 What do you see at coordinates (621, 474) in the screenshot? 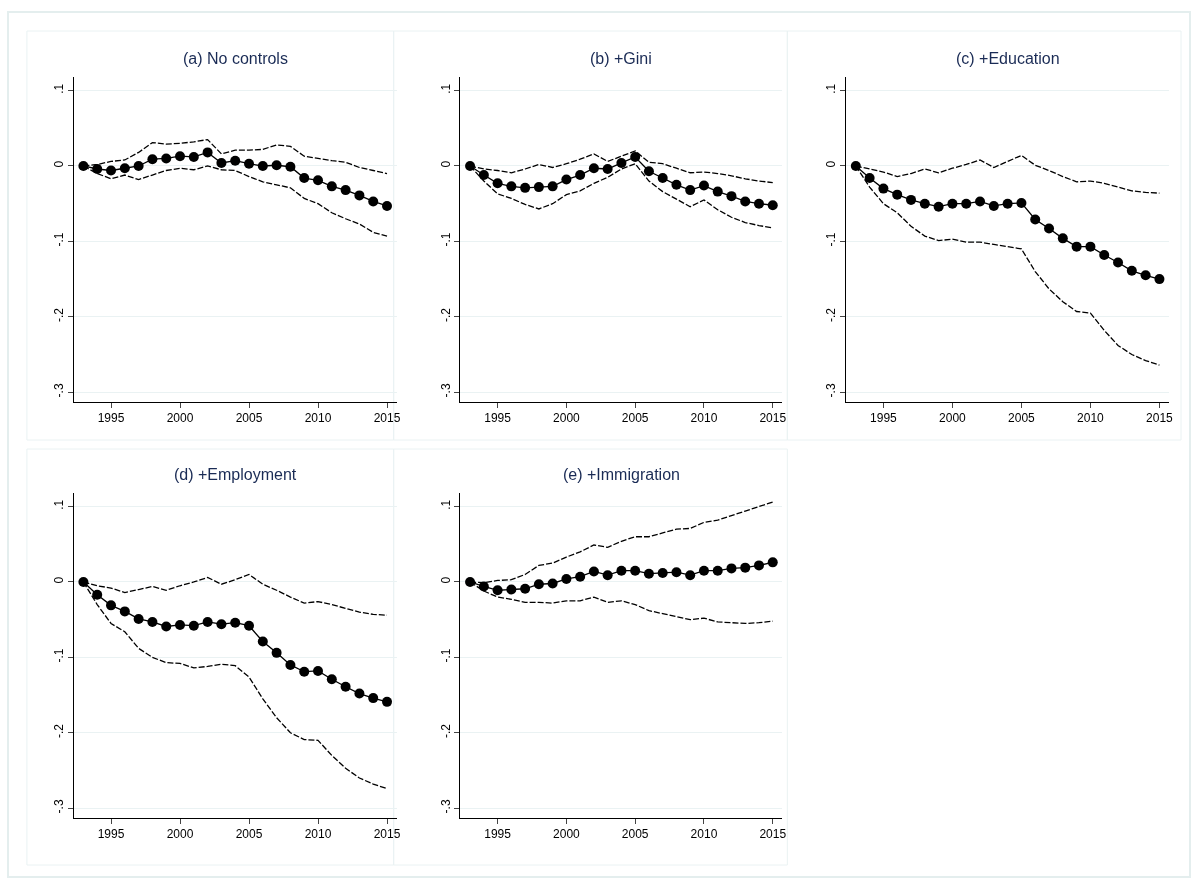
I see `chart-title: (e) +Immigration` at bounding box center [621, 474].